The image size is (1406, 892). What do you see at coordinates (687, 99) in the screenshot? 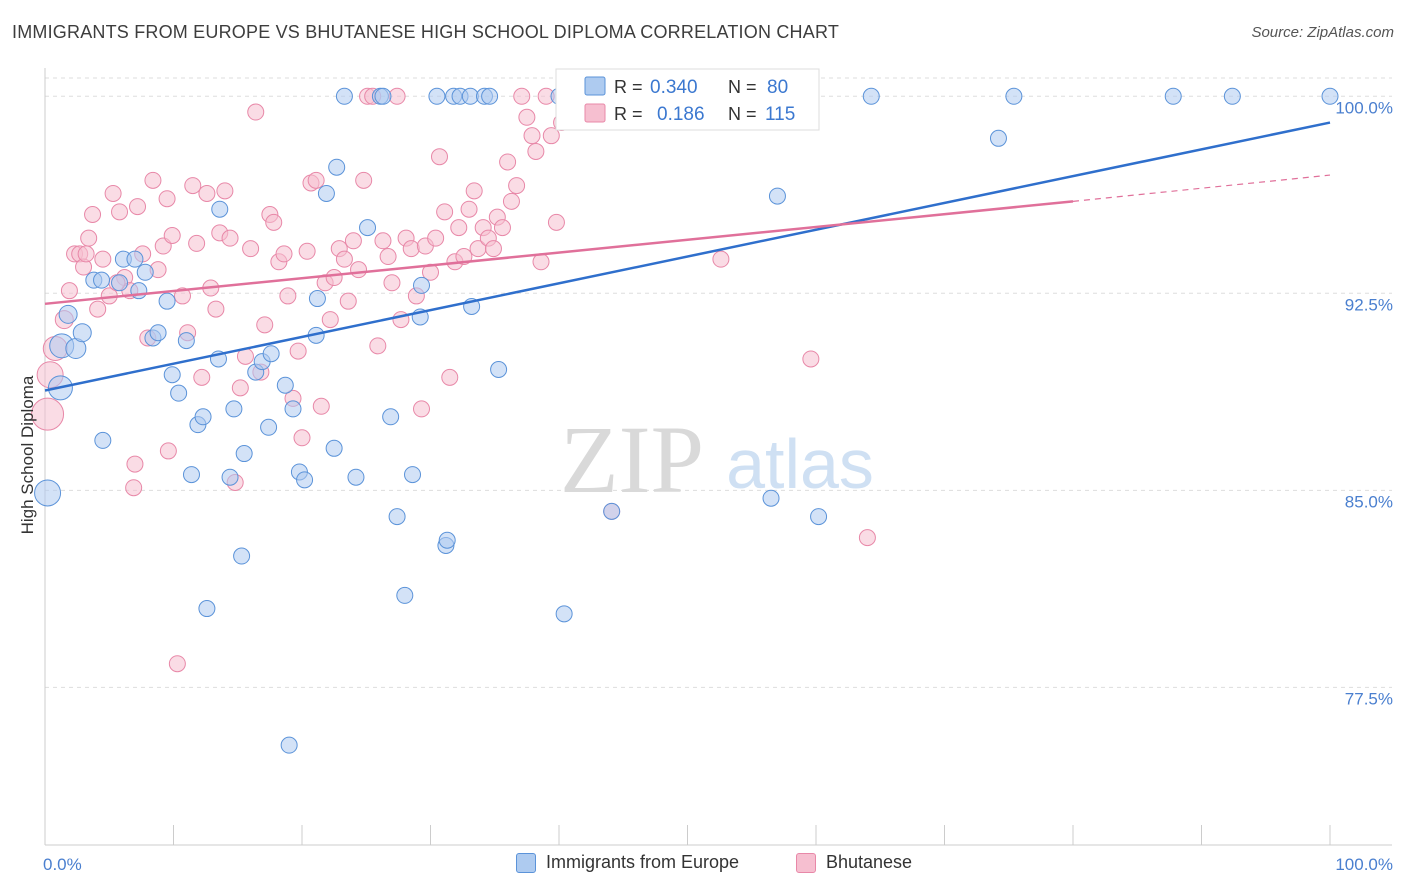
I see `legend-box: R = 0.340 N = 80 R = 0.186 N = 115` at bounding box center [687, 99].